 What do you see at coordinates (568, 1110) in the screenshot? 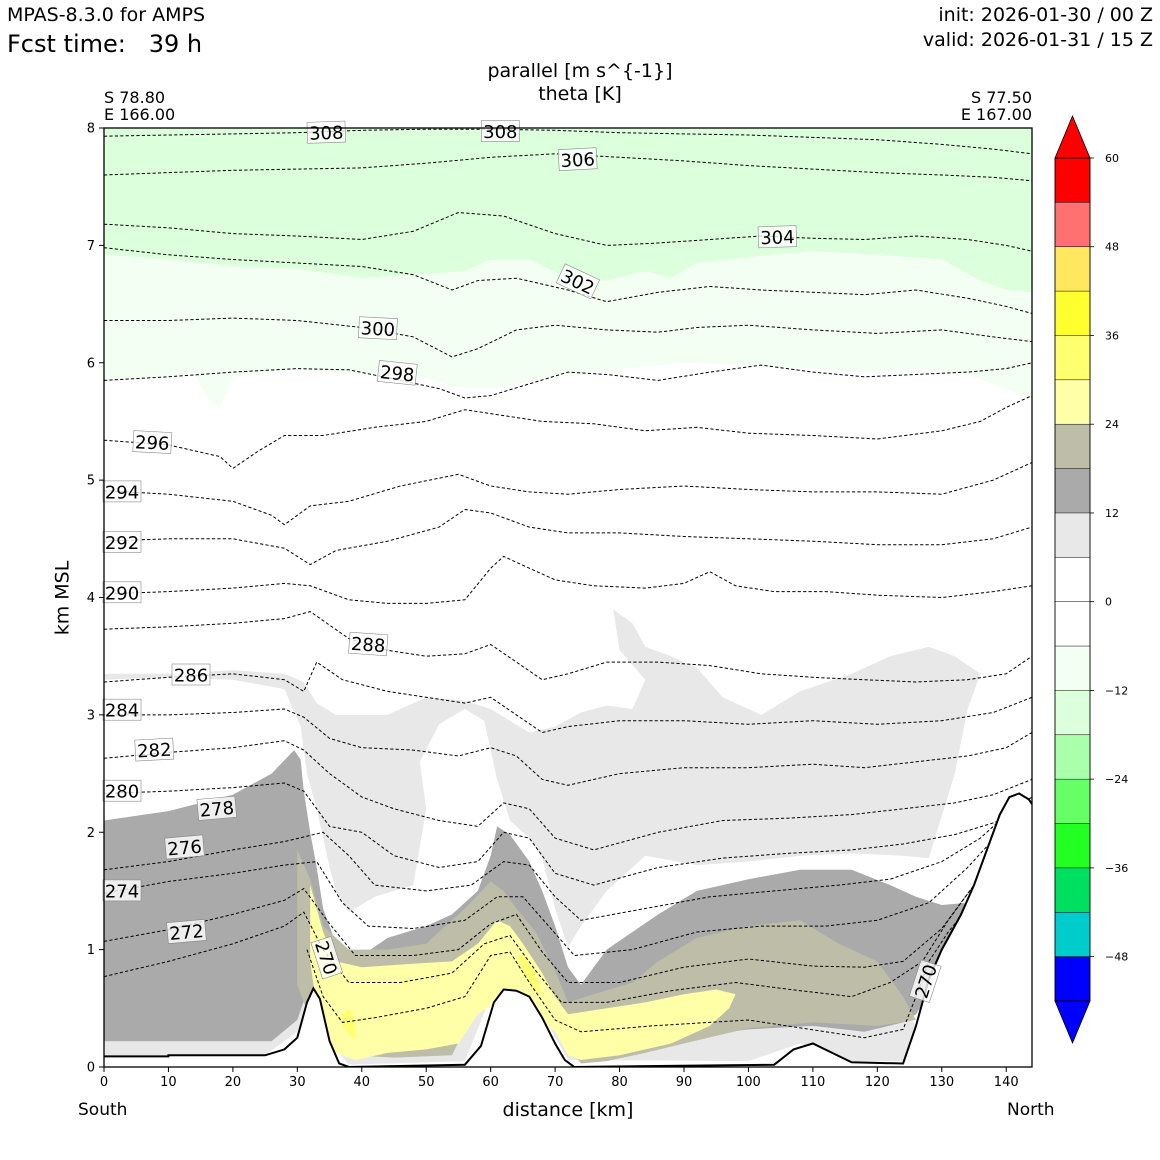
I see `x-axis-label: distance [km]` at bounding box center [568, 1110].